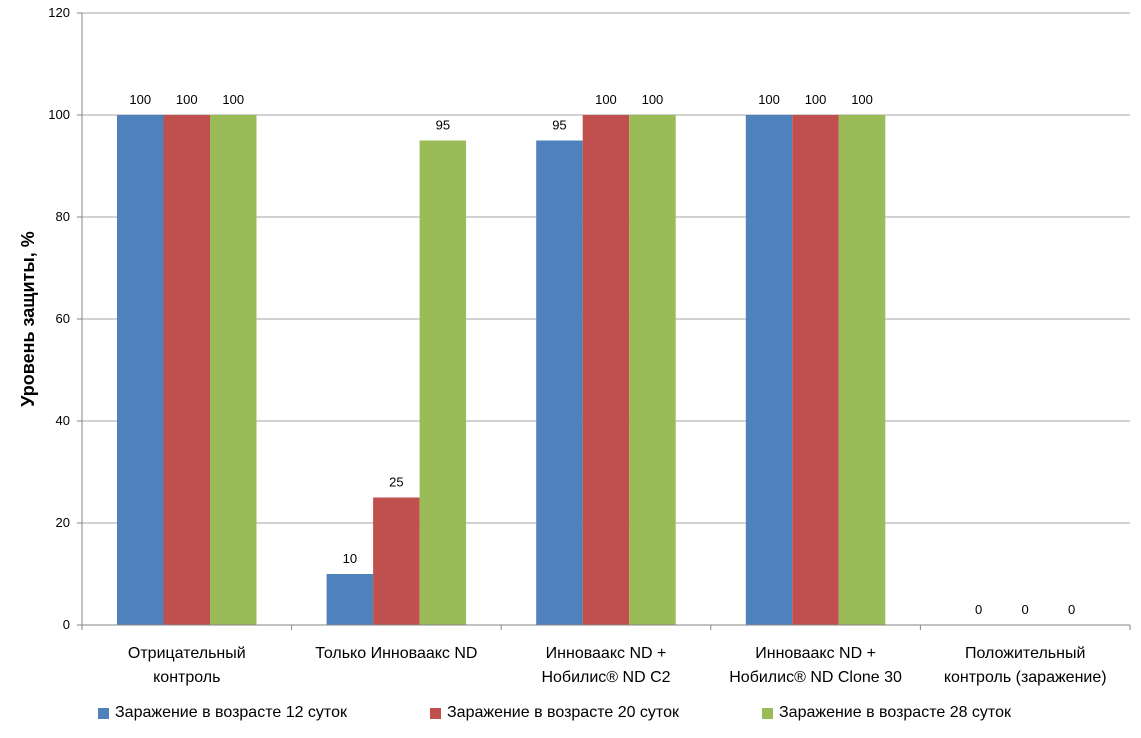  What do you see at coordinates (1025, 653) in the screenshot?
I see `category-label: Положительный` at bounding box center [1025, 653].